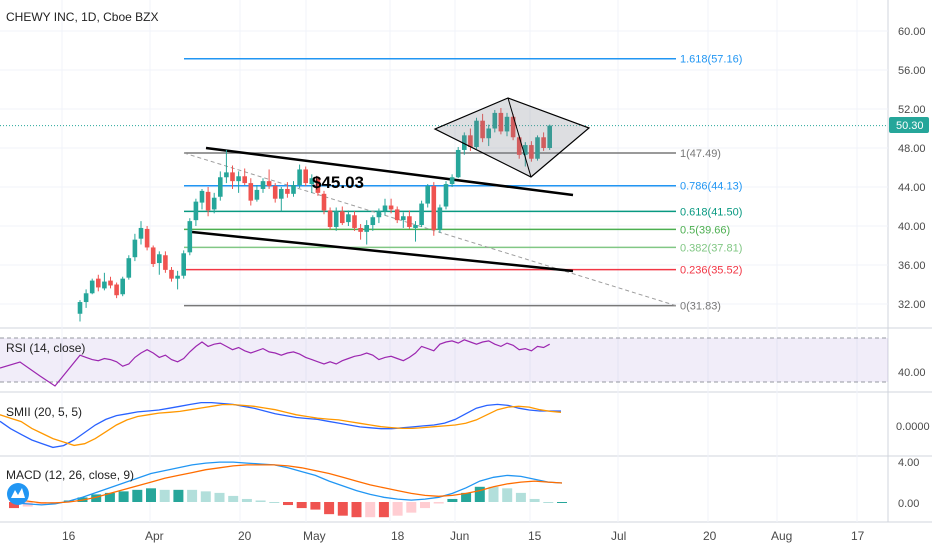 Image resolution: width=932 pixels, height=550 pixels. I want to click on y-tick-36: 36.00, so click(912, 266).